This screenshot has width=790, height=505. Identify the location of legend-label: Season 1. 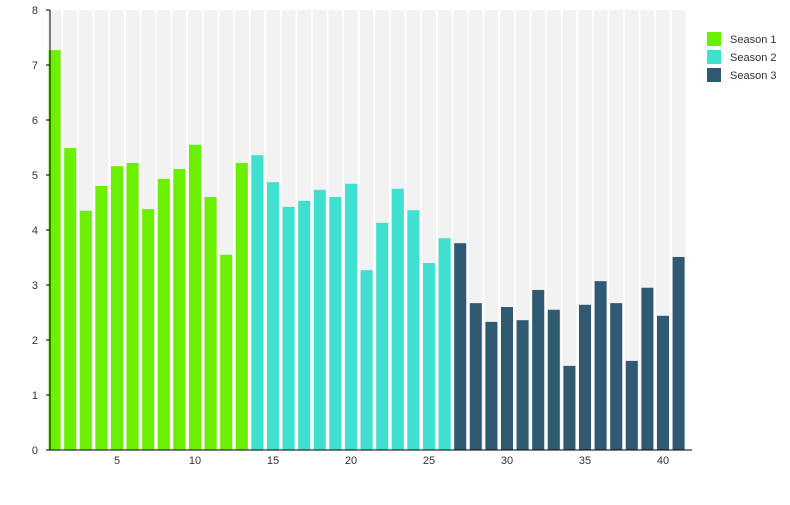
(753, 40).